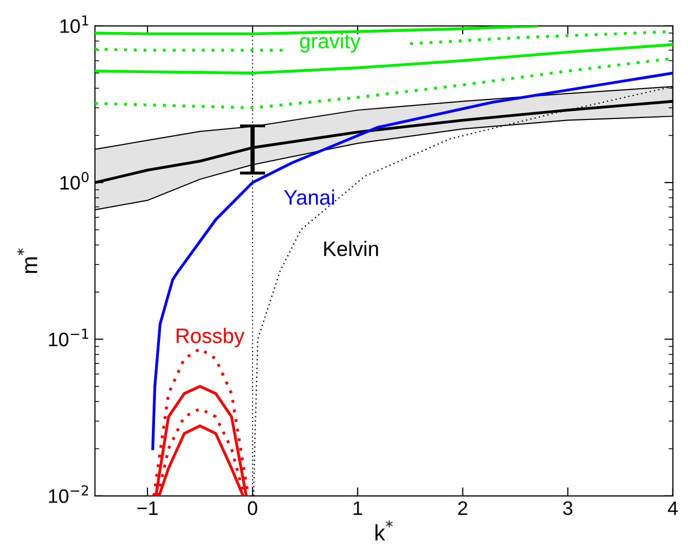  What do you see at coordinates (330, 43) in the screenshot?
I see `annotation: gravity` at bounding box center [330, 43].